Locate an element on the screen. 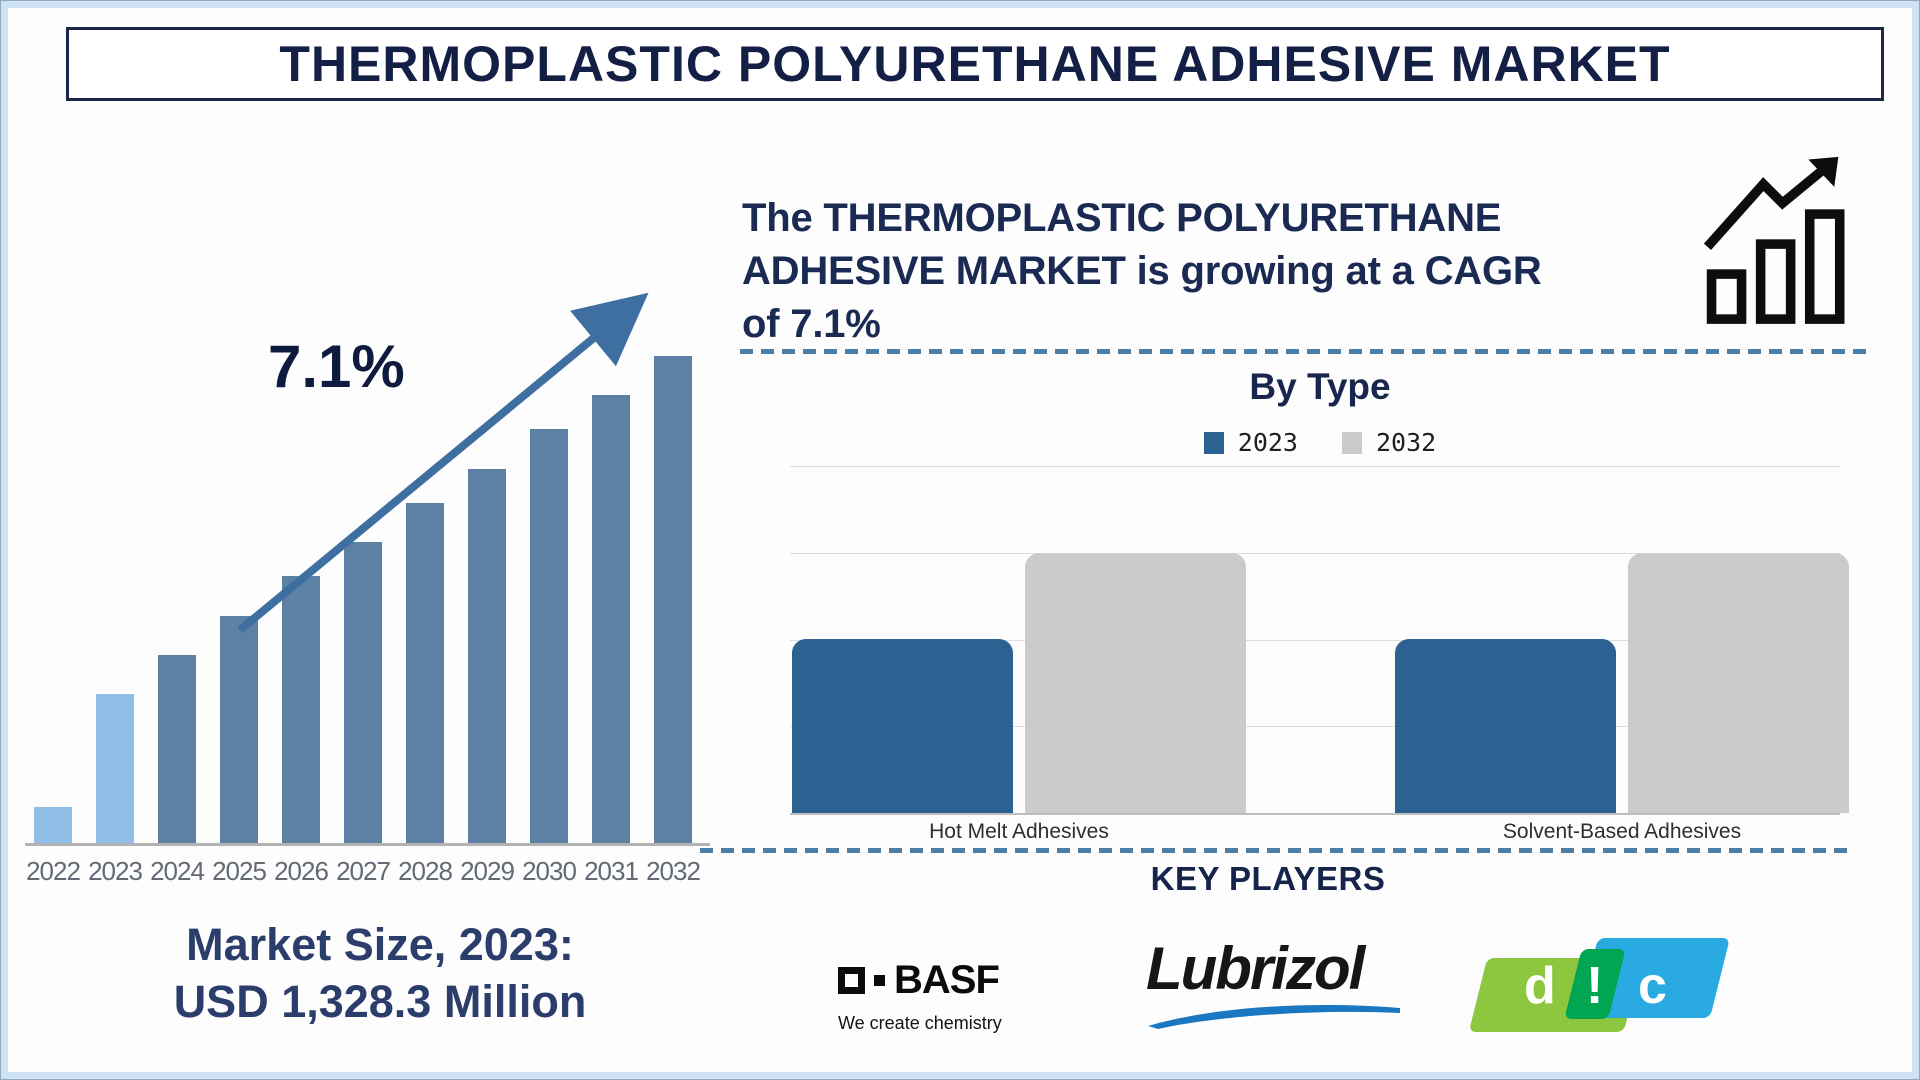 This screenshot has width=1920, height=1080. trend-year-label: 2022 is located at coordinates (53, 871).